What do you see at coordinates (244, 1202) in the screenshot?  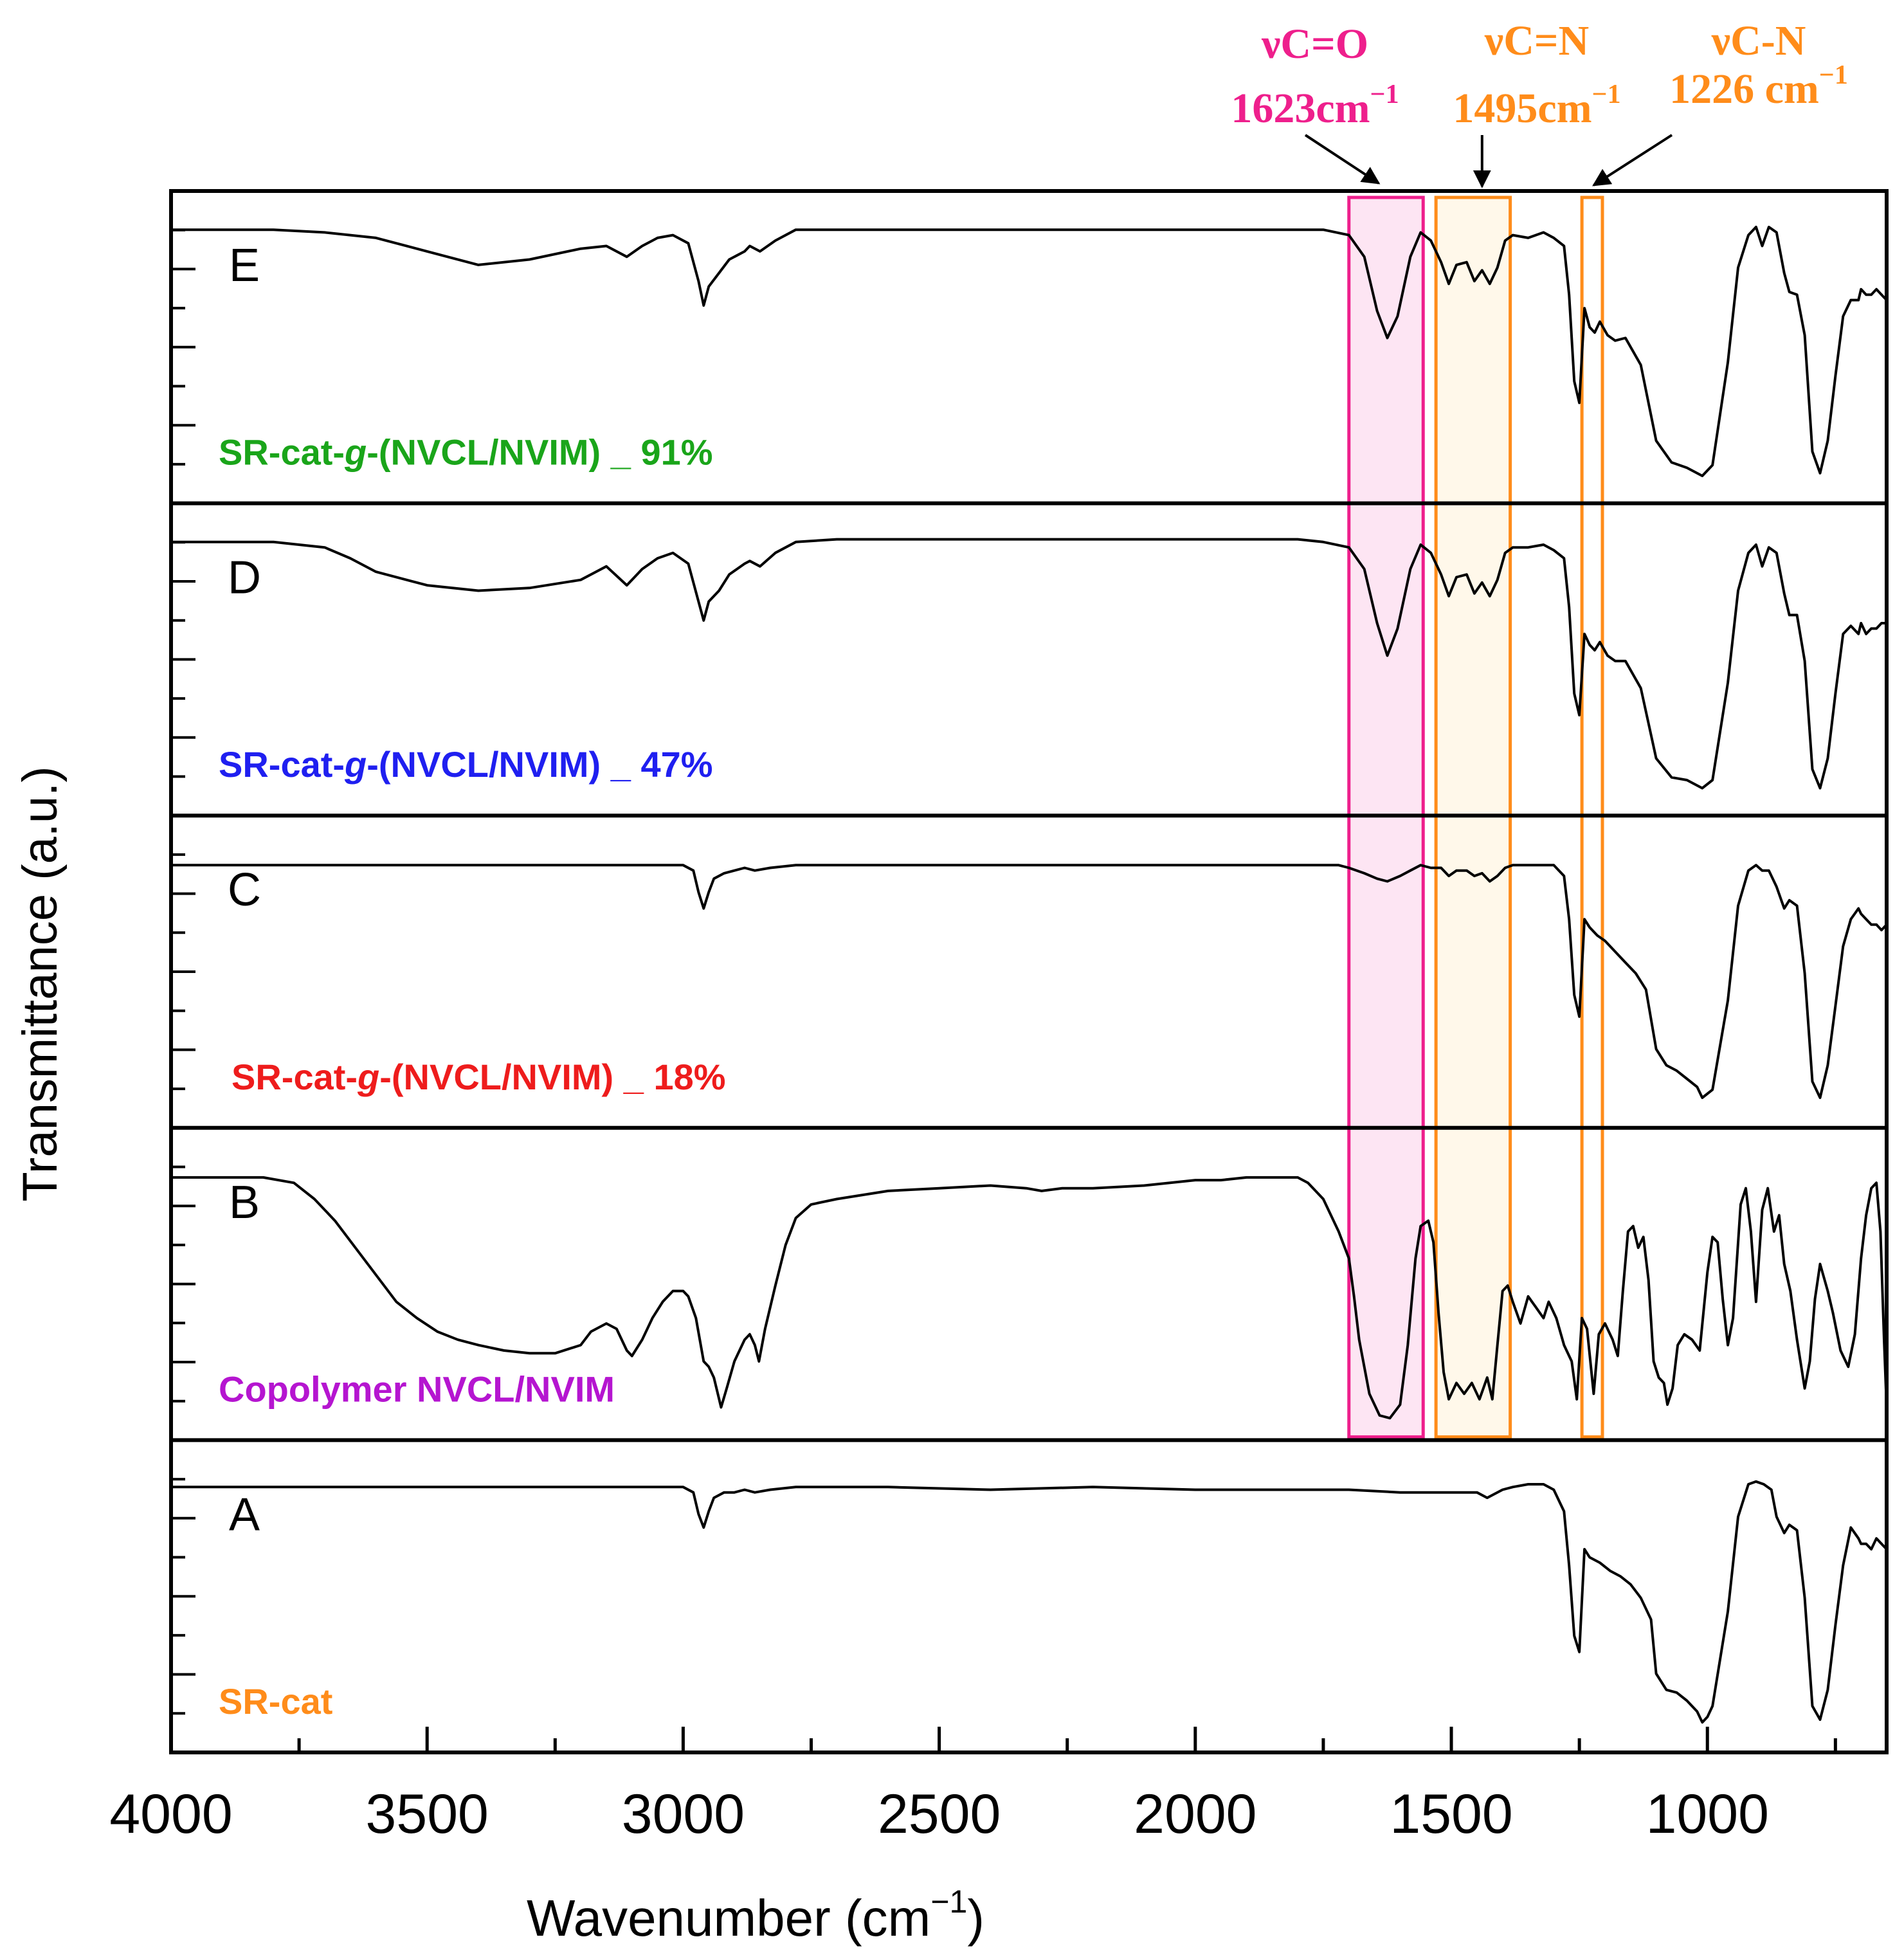 I see `panel-letter-B: B` at bounding box center [244, 1202].